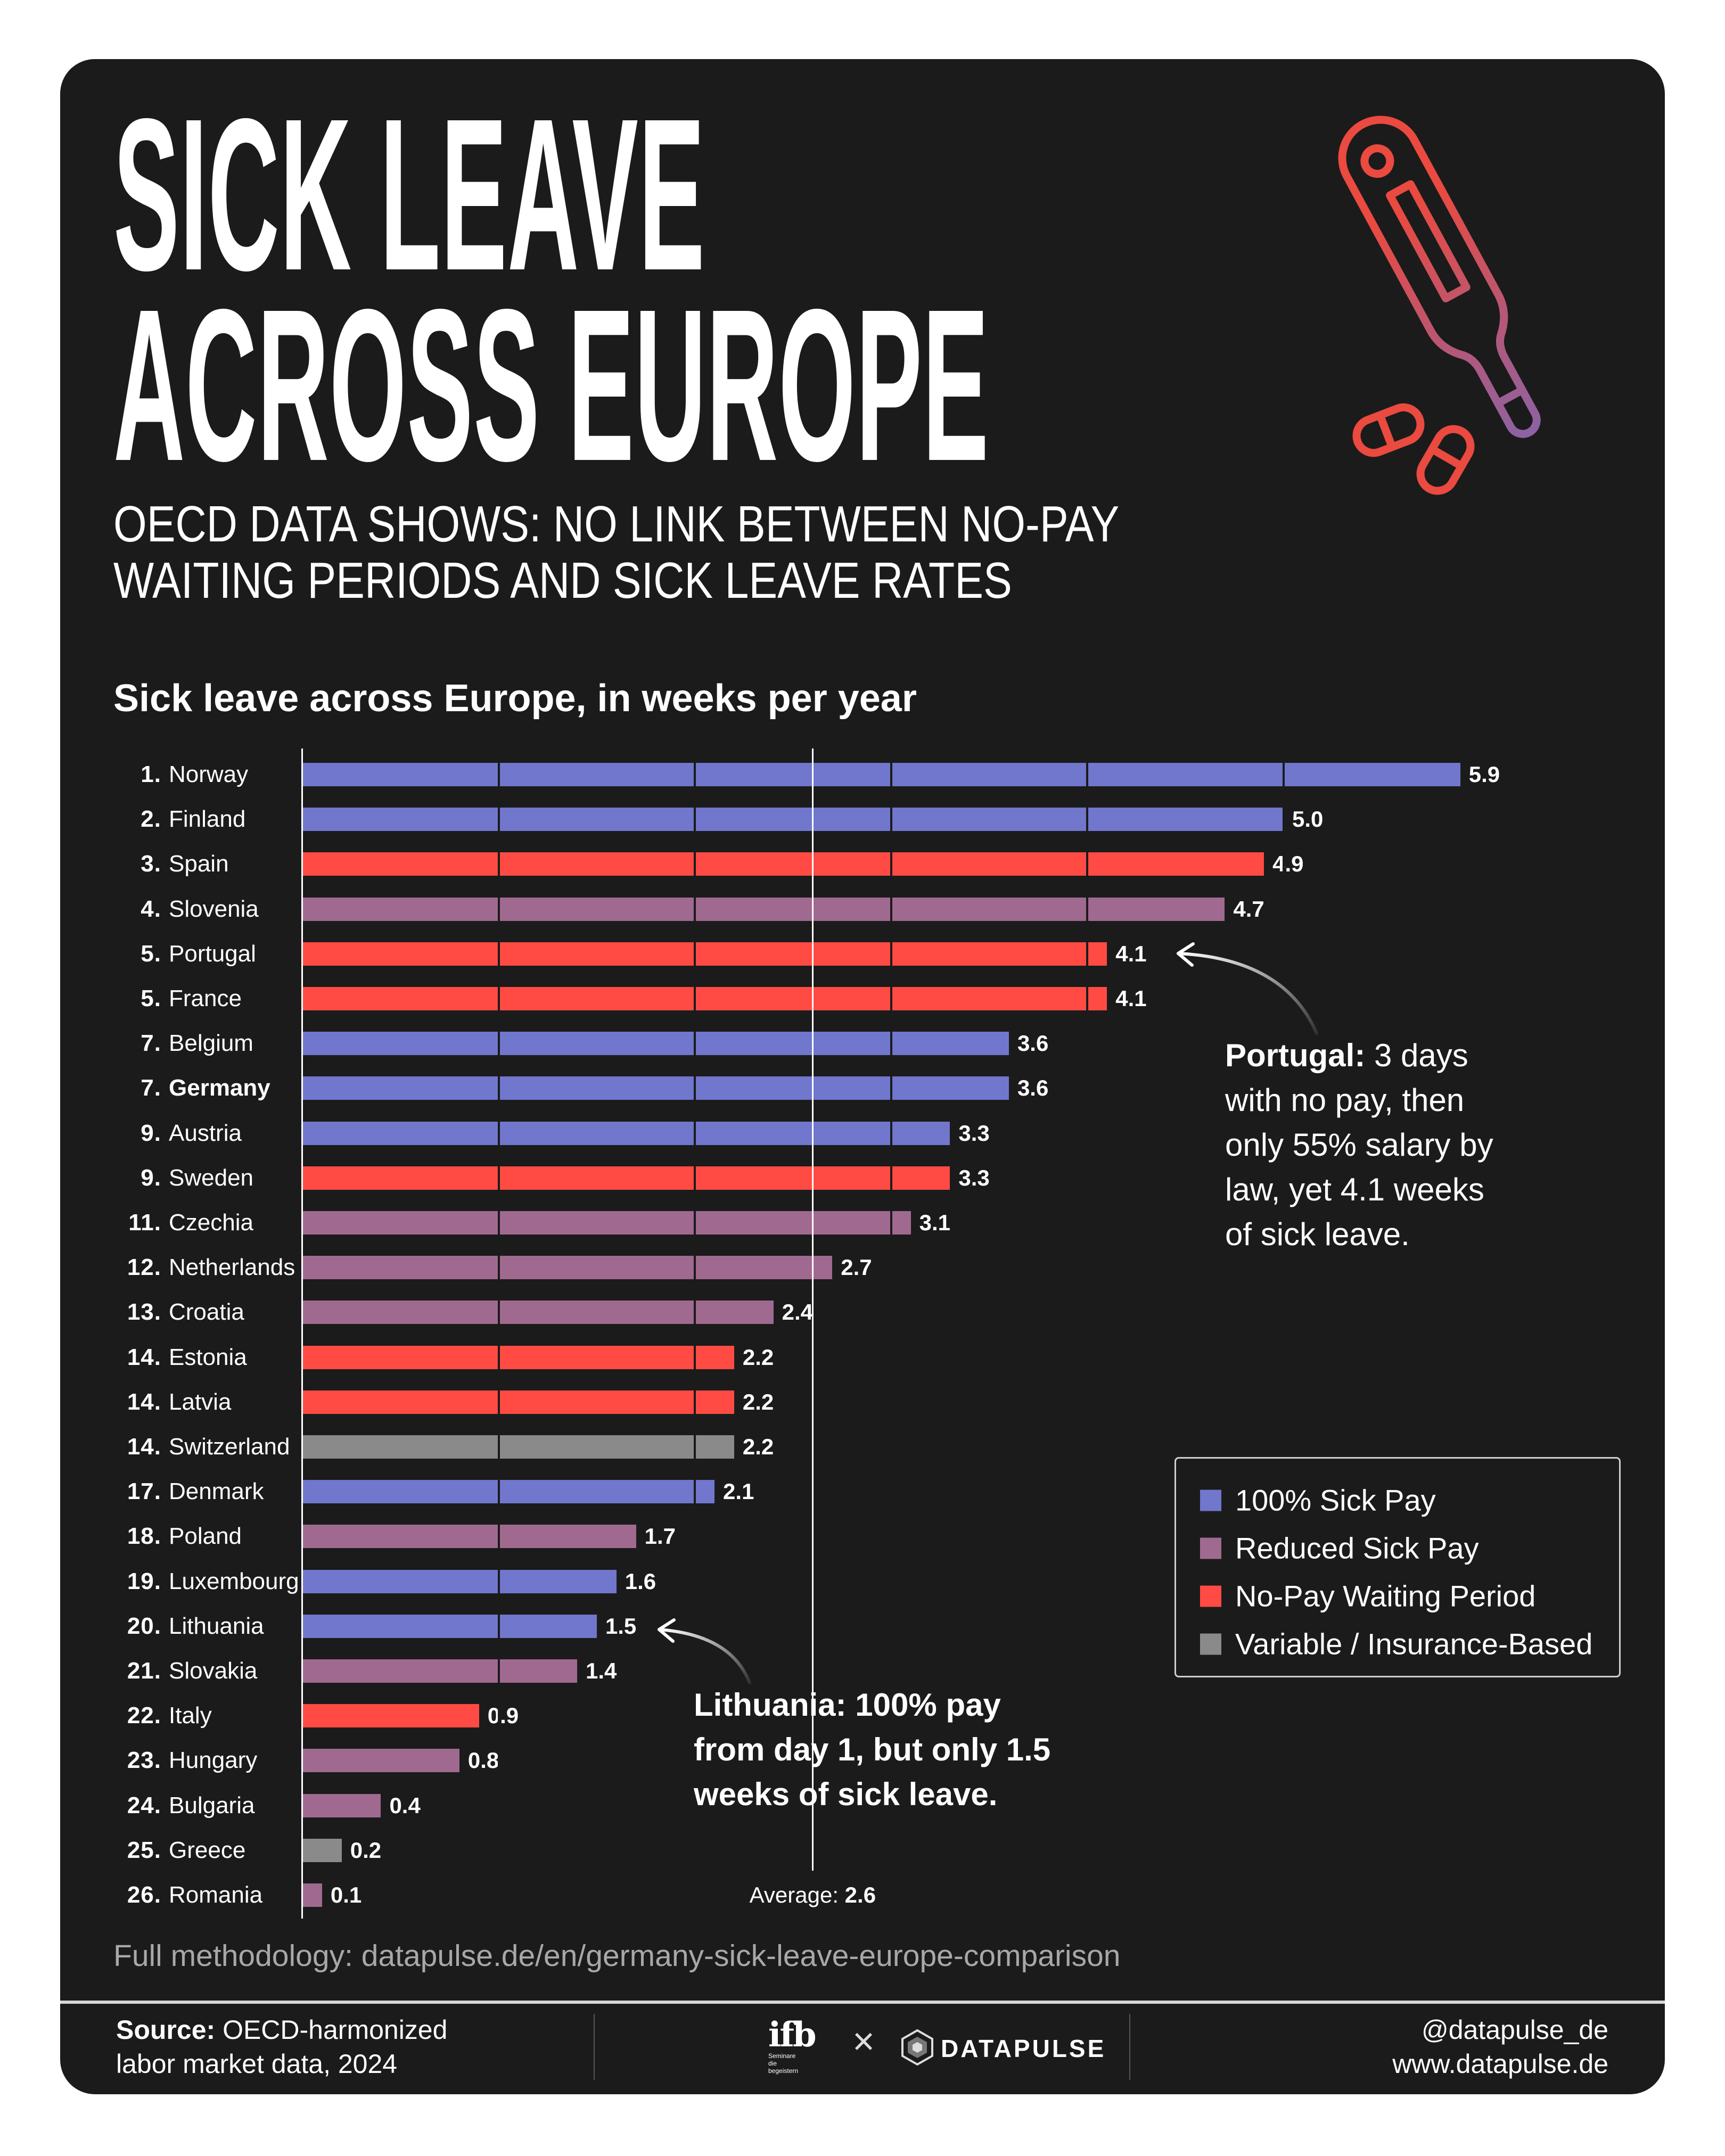 Image resolution: width=1725 pixels, height=2156 pixels. Describe the element at coordinates (626, 1133) in the screenshot. I see `bar-austria` at that location.